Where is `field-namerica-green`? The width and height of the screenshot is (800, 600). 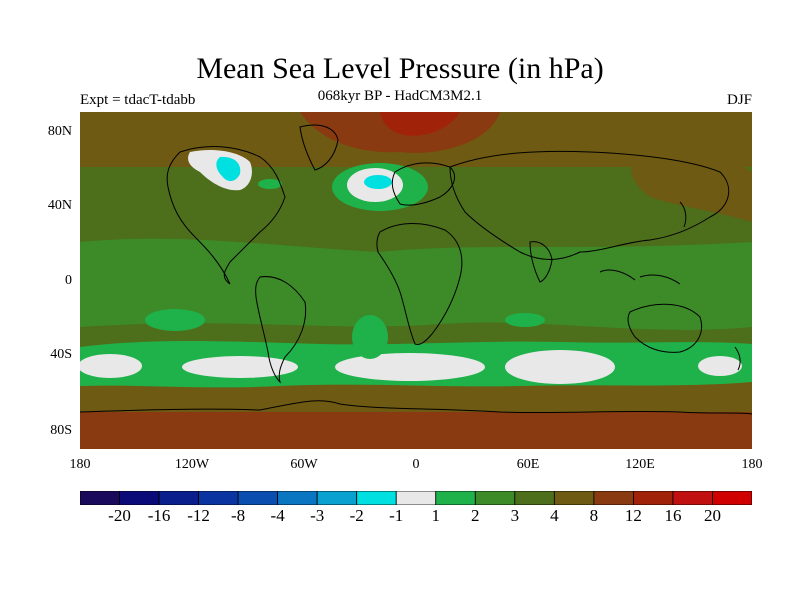
field-namerica-green is located at coordinates (270, 184).